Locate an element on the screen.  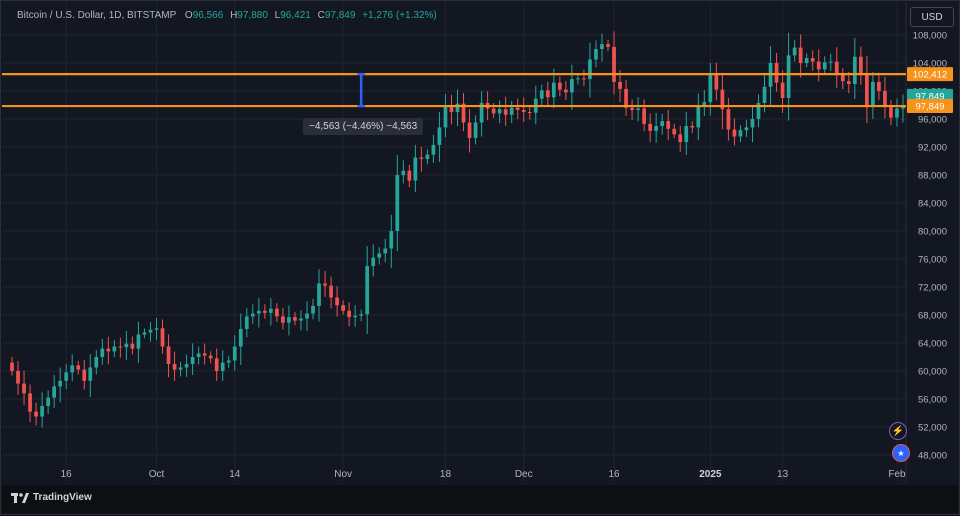
us-flag-icon: ★ is located at coordinates (901, 453).